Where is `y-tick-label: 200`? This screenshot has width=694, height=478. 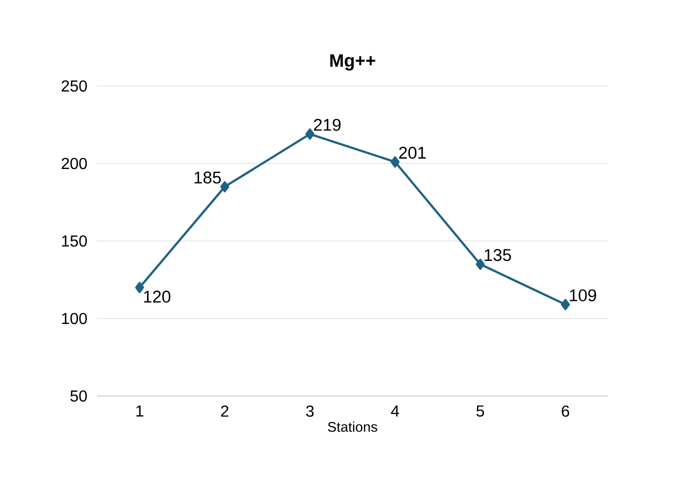 y-tick-label: 200 is located at coordinates (74, 164).